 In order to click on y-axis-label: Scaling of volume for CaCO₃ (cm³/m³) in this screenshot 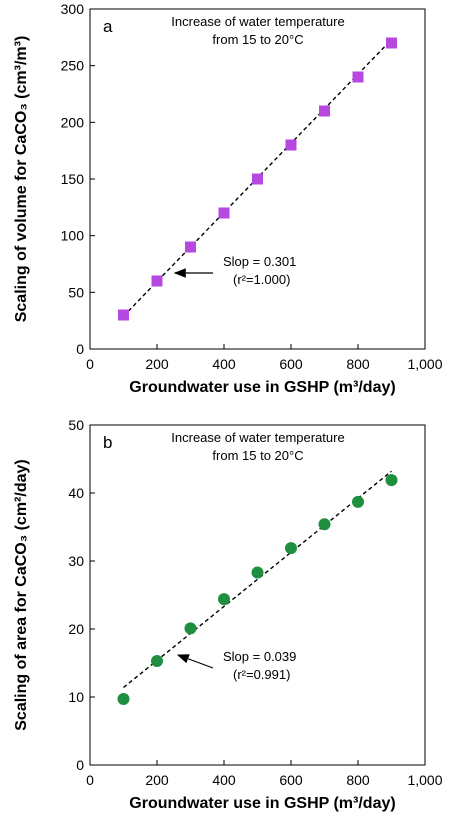, I will do `click(21, 179)`.